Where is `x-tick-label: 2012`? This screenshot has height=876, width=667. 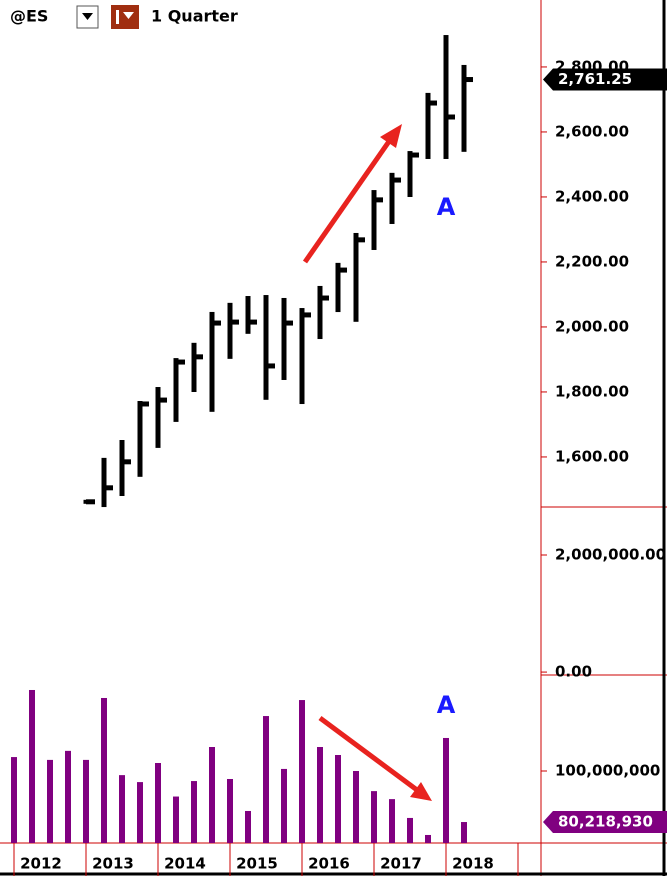 x-tick-label: 2012 is located at coordinates (41, 864).